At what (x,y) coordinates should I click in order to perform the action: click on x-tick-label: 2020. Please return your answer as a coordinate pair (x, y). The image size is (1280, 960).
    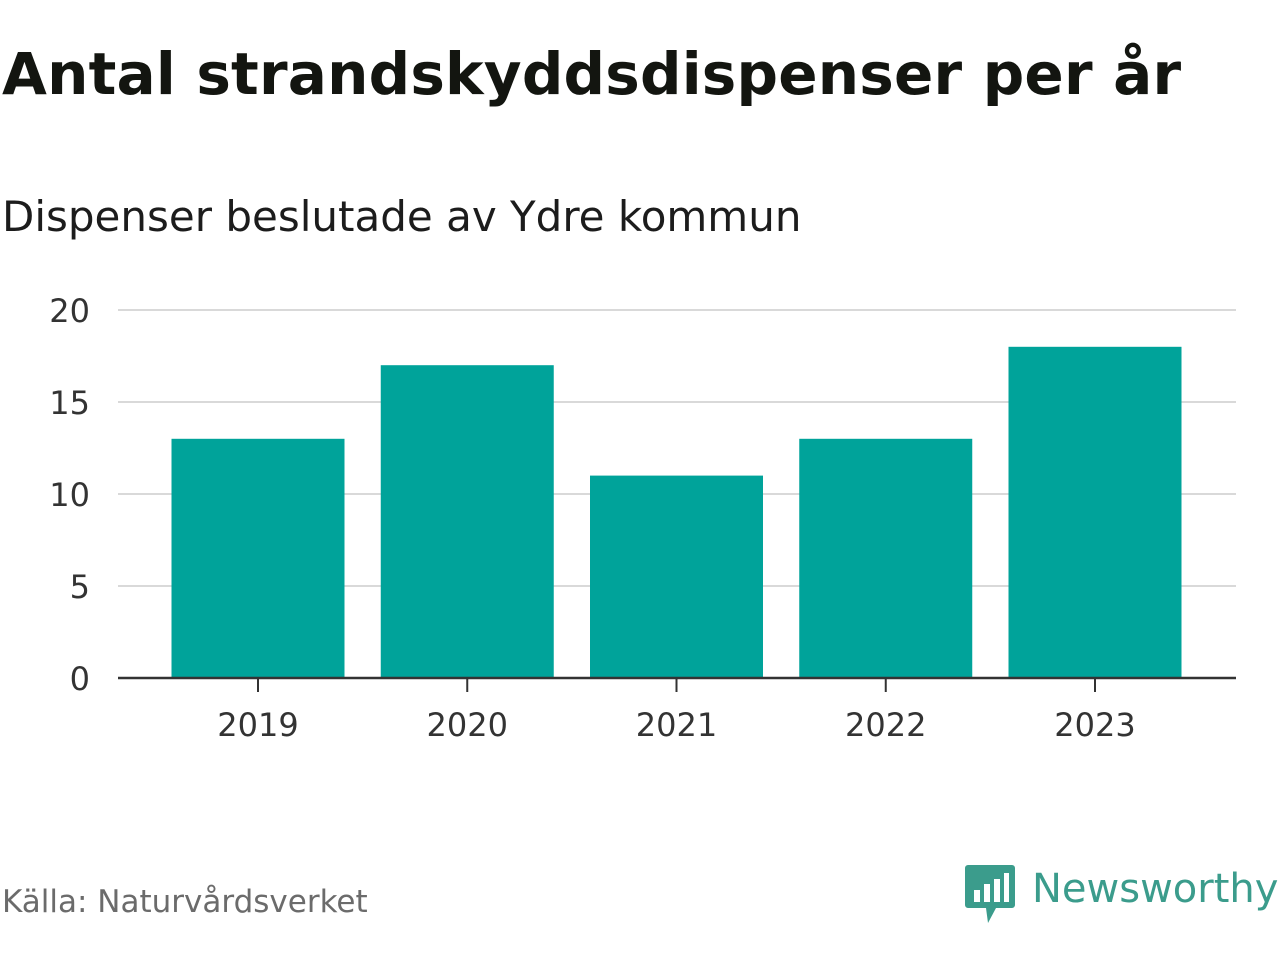
    Looking at the image, I should click on (467, 725).